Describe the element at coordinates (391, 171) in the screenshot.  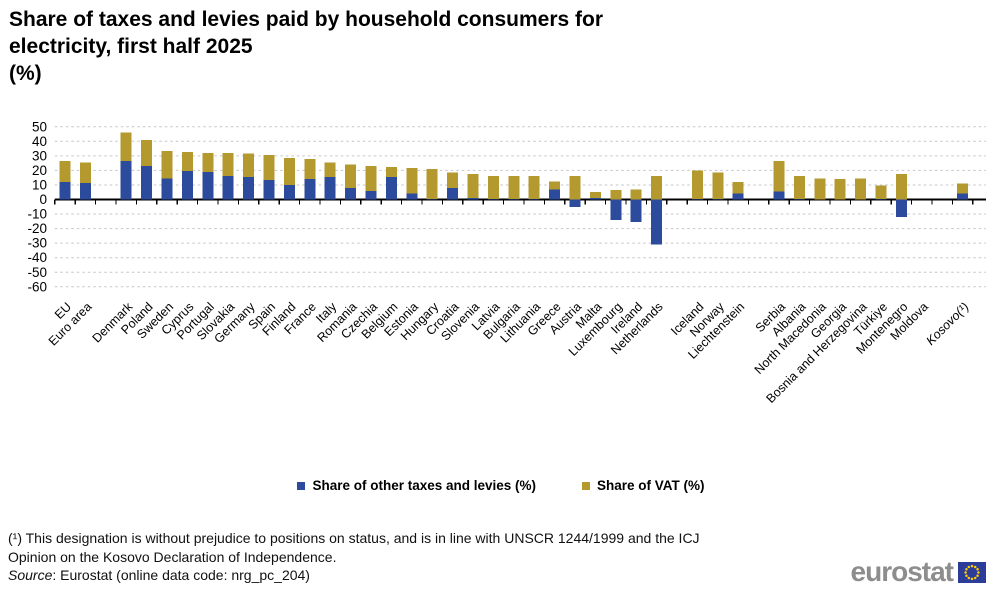
I see `bar-vat-Belgium` at that location.